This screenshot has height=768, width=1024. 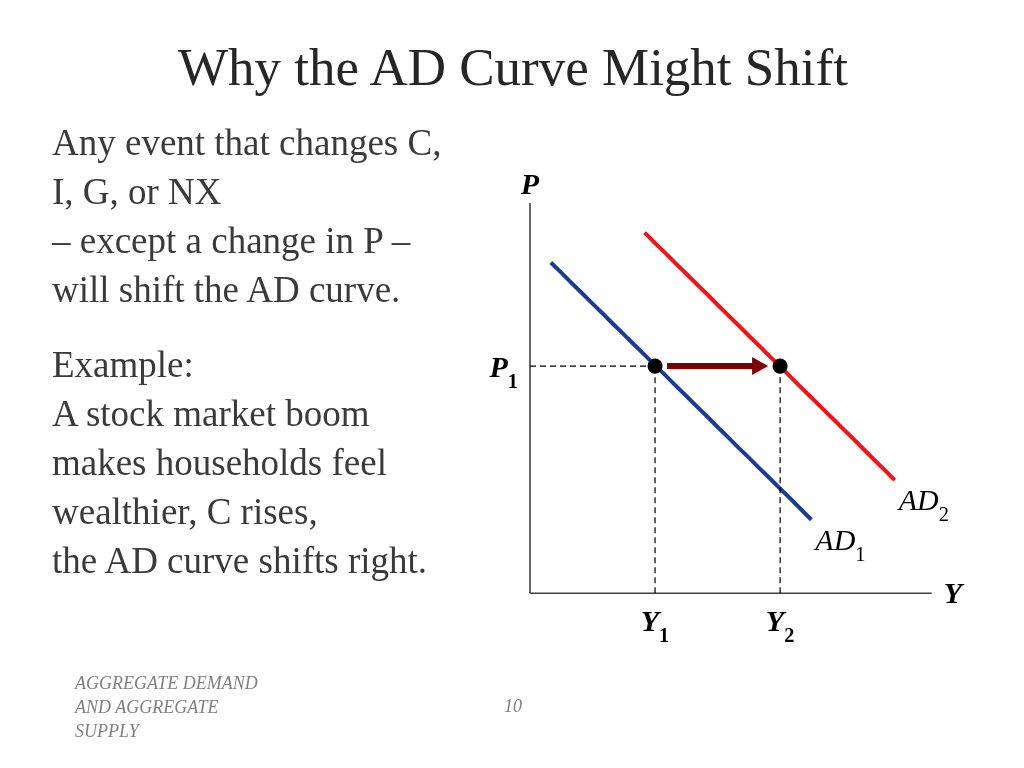 What do you see at coordinates (954, 593) in the screenshot?
I see `x-axis-title: Y` at bounding box center [954, 593].